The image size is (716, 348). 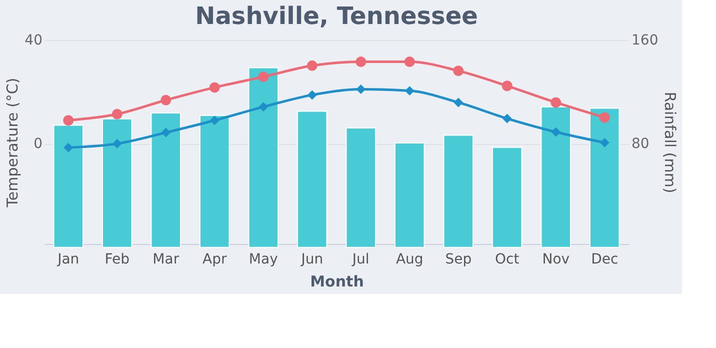 I want to click on y-axis-title: Temperature (°C), so click(x=13, y=143).